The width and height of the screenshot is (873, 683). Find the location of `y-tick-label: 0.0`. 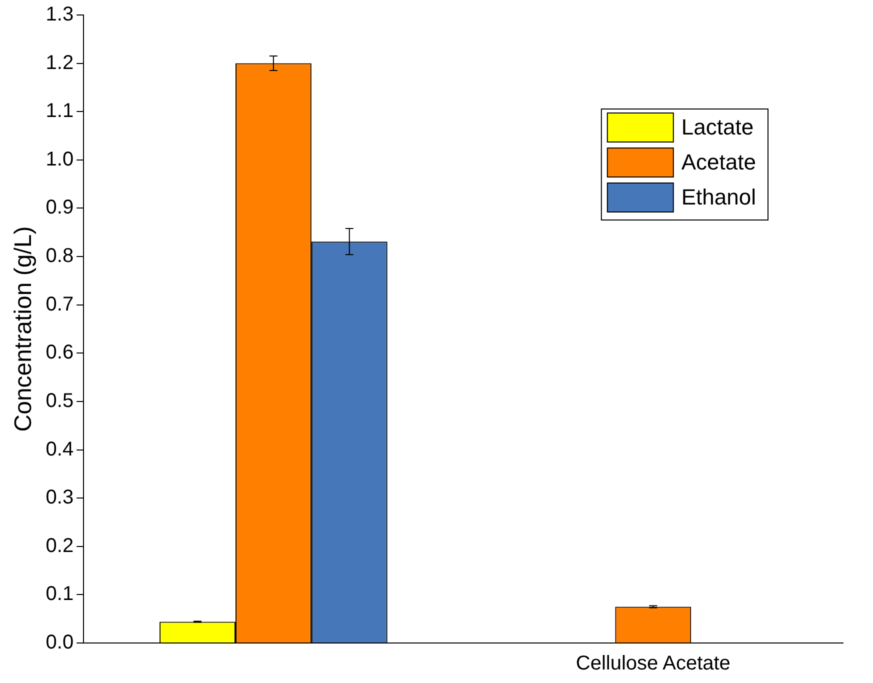

y-tick-label: 0.0 is located at coordinates (60, 643).